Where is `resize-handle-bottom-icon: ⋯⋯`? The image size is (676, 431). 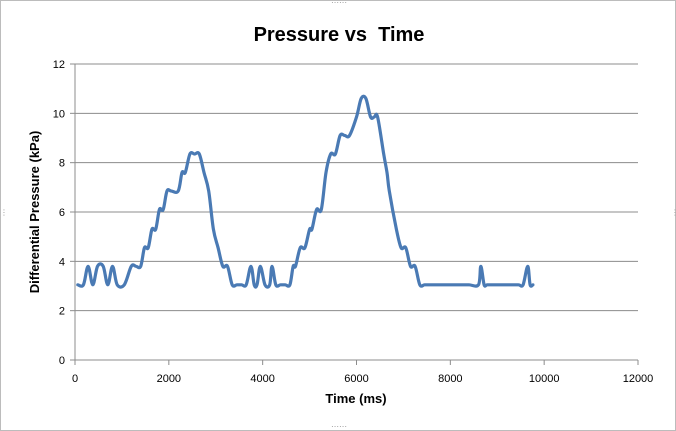 resize-handle-bottom-icon: ⋯⋯ is located at coordinates (339, 426).